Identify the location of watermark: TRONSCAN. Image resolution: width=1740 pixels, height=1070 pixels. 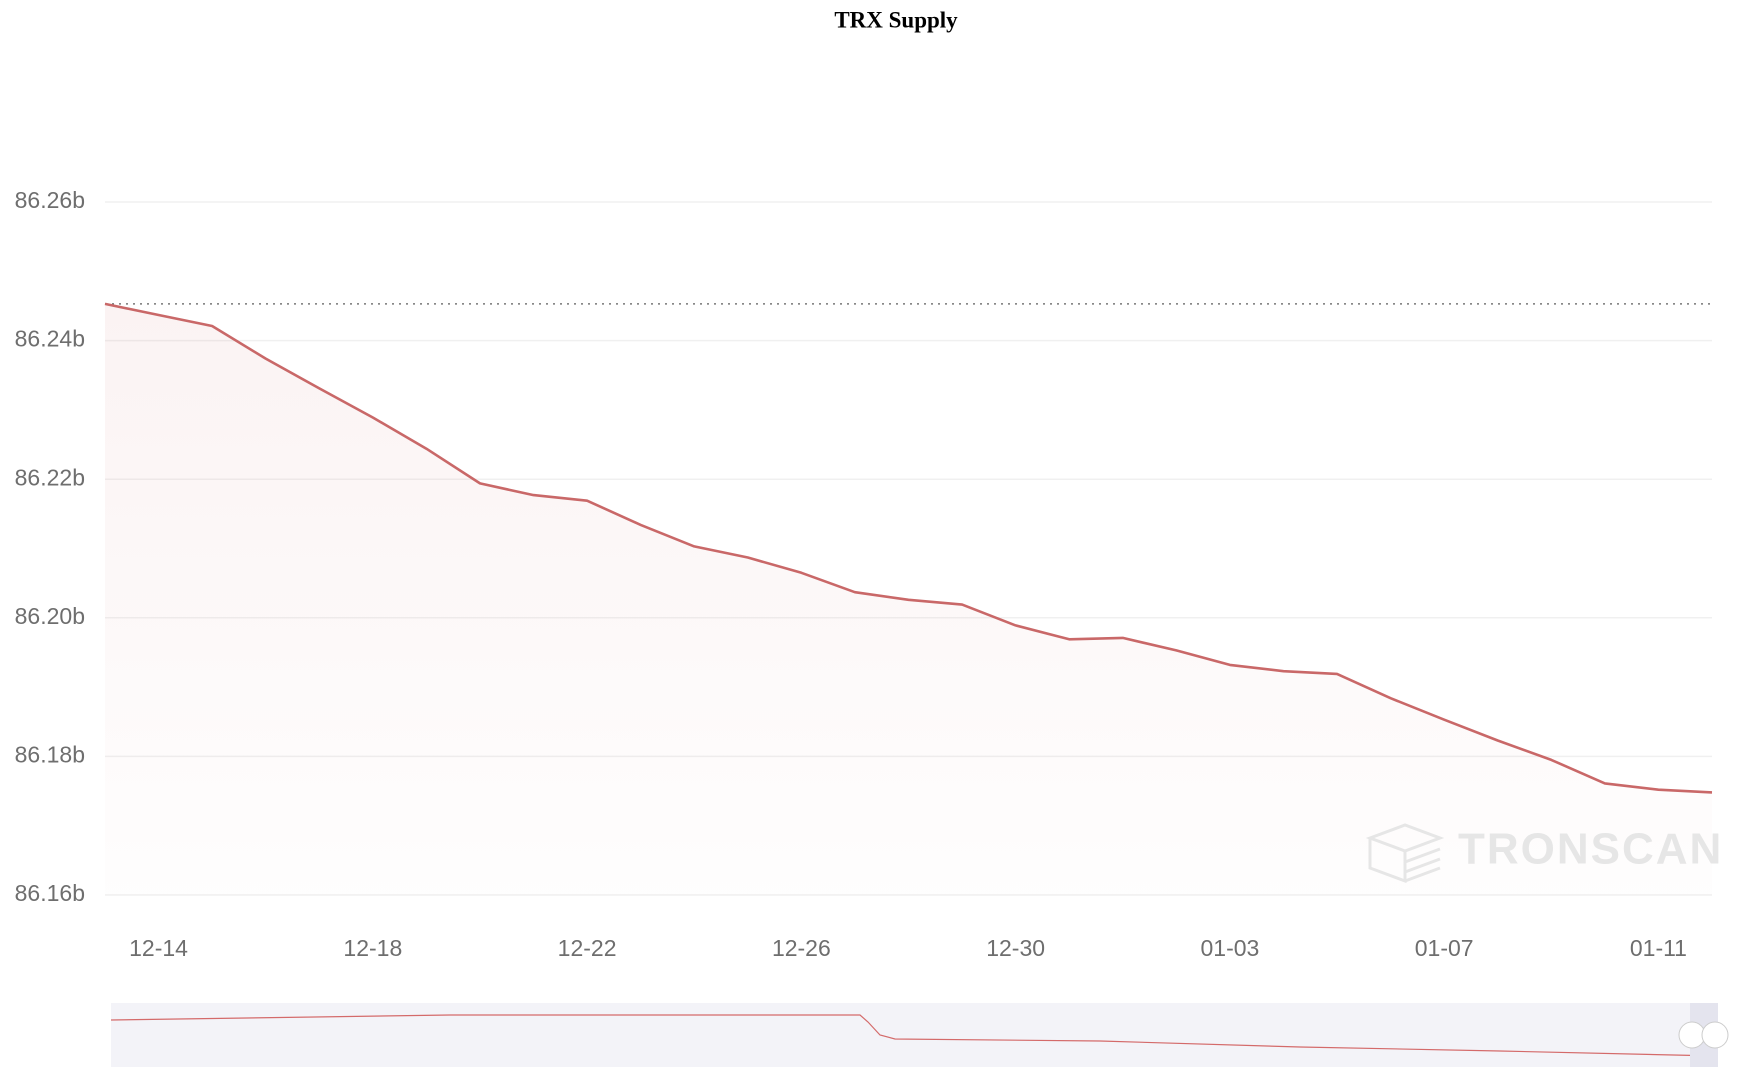
(1590, 849).